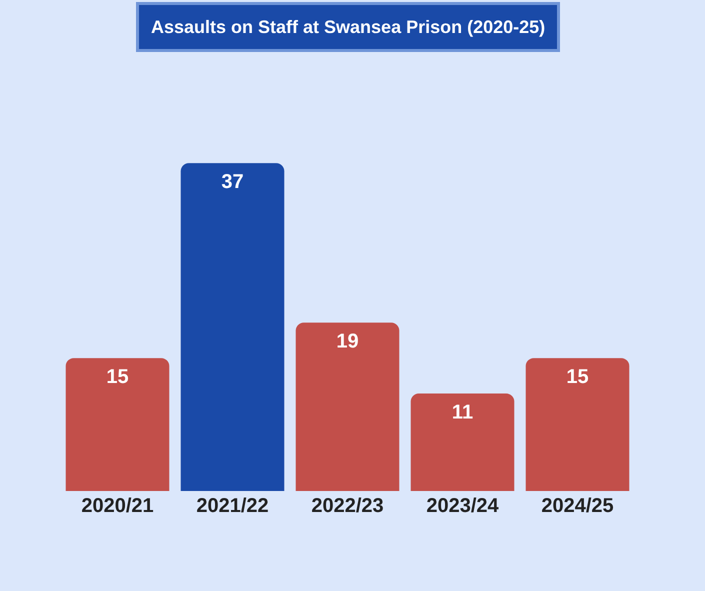  Describe the element at coordinates (348, 27) in the screenshot. I see `chart-title: Assaults on Staff at Swansea Prison (2020-25)` at that location.